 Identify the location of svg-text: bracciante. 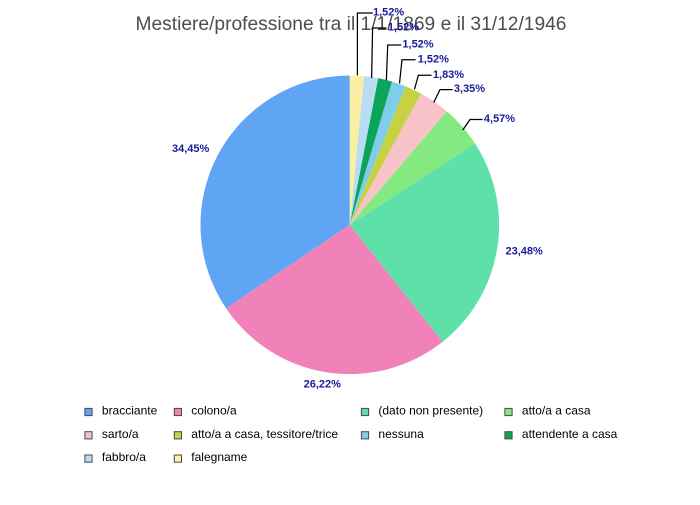
(130, 411).